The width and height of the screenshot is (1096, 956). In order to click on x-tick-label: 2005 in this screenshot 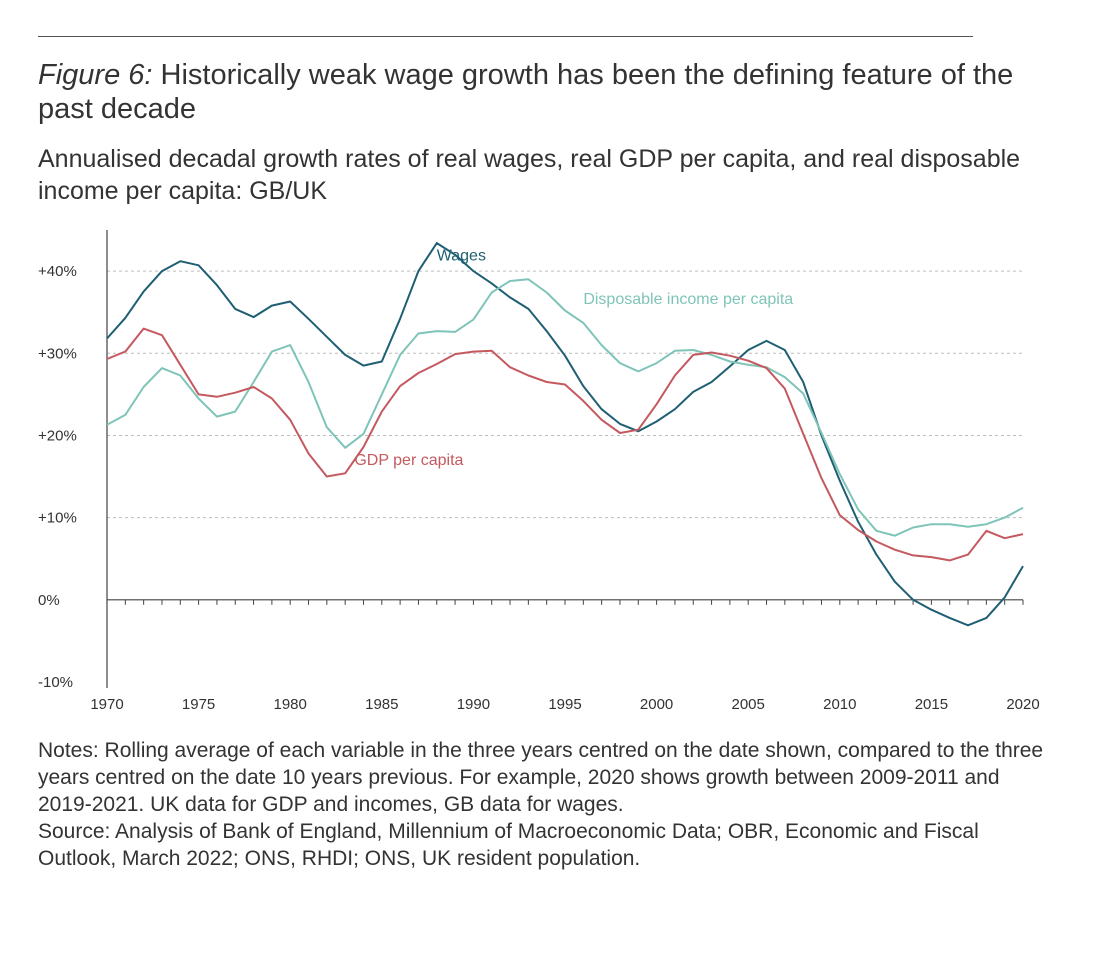, I will do `click(748, 704)`.